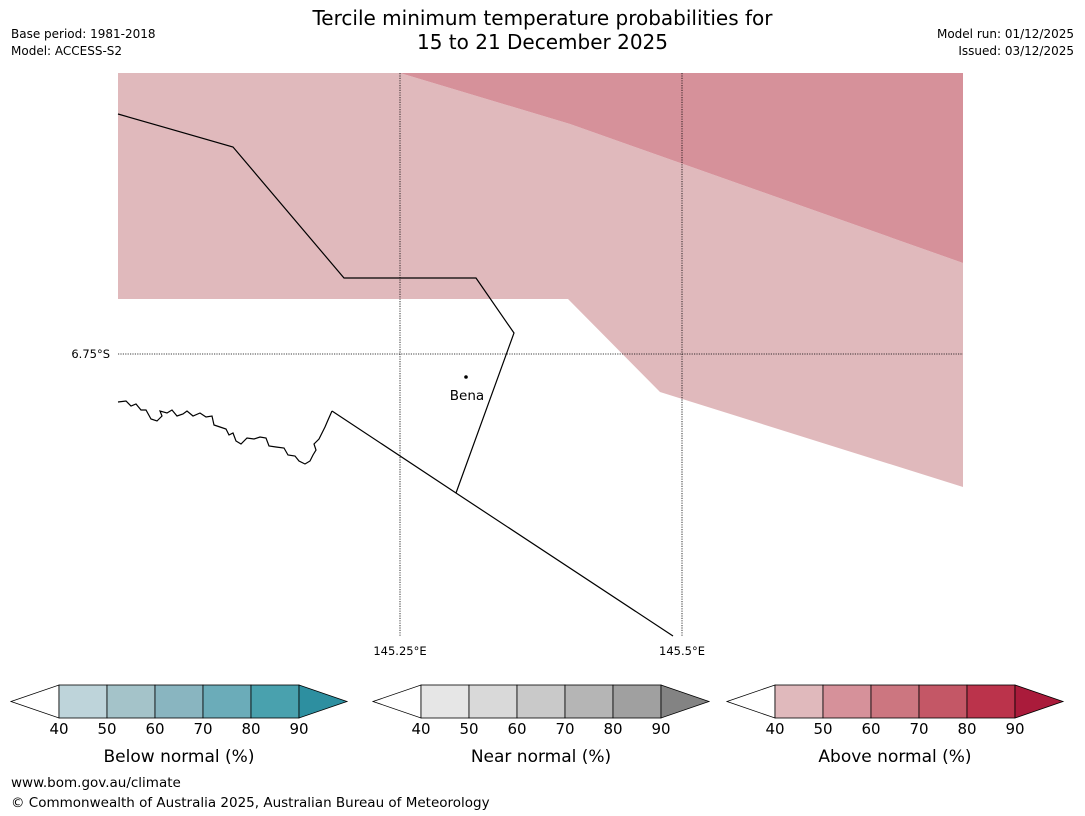  Describe the element at coordinates (466, 377) in the screenshot. I see `place-marker` at that location.